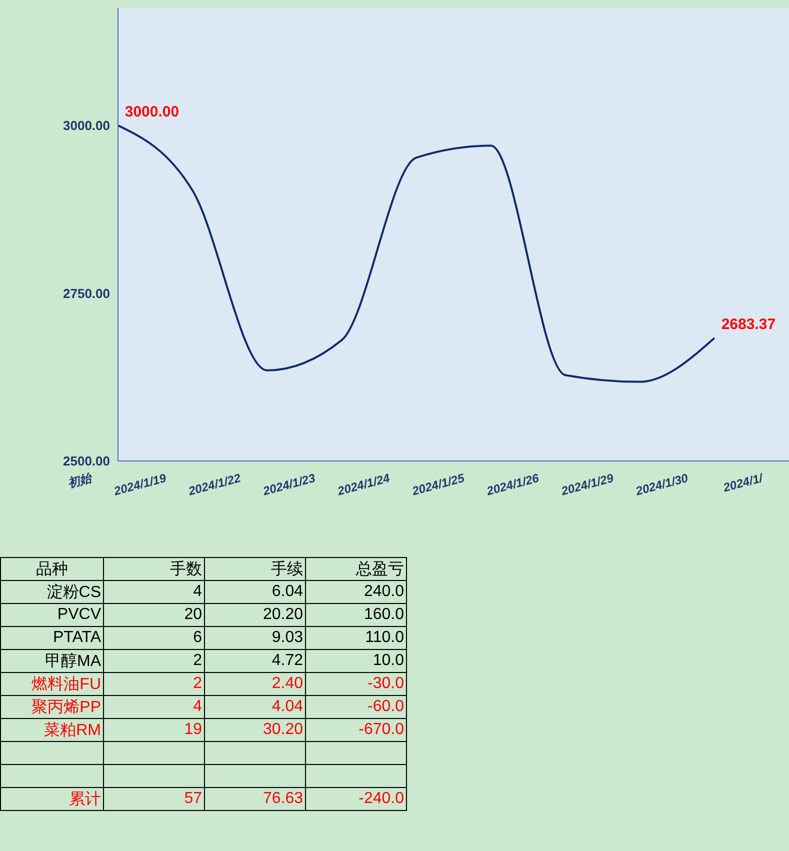 The image size is (789, 851). What do you see at coordinates (384, 591) in the screenshot?
I see `text: 240.0` at bounding box center [384, 591].